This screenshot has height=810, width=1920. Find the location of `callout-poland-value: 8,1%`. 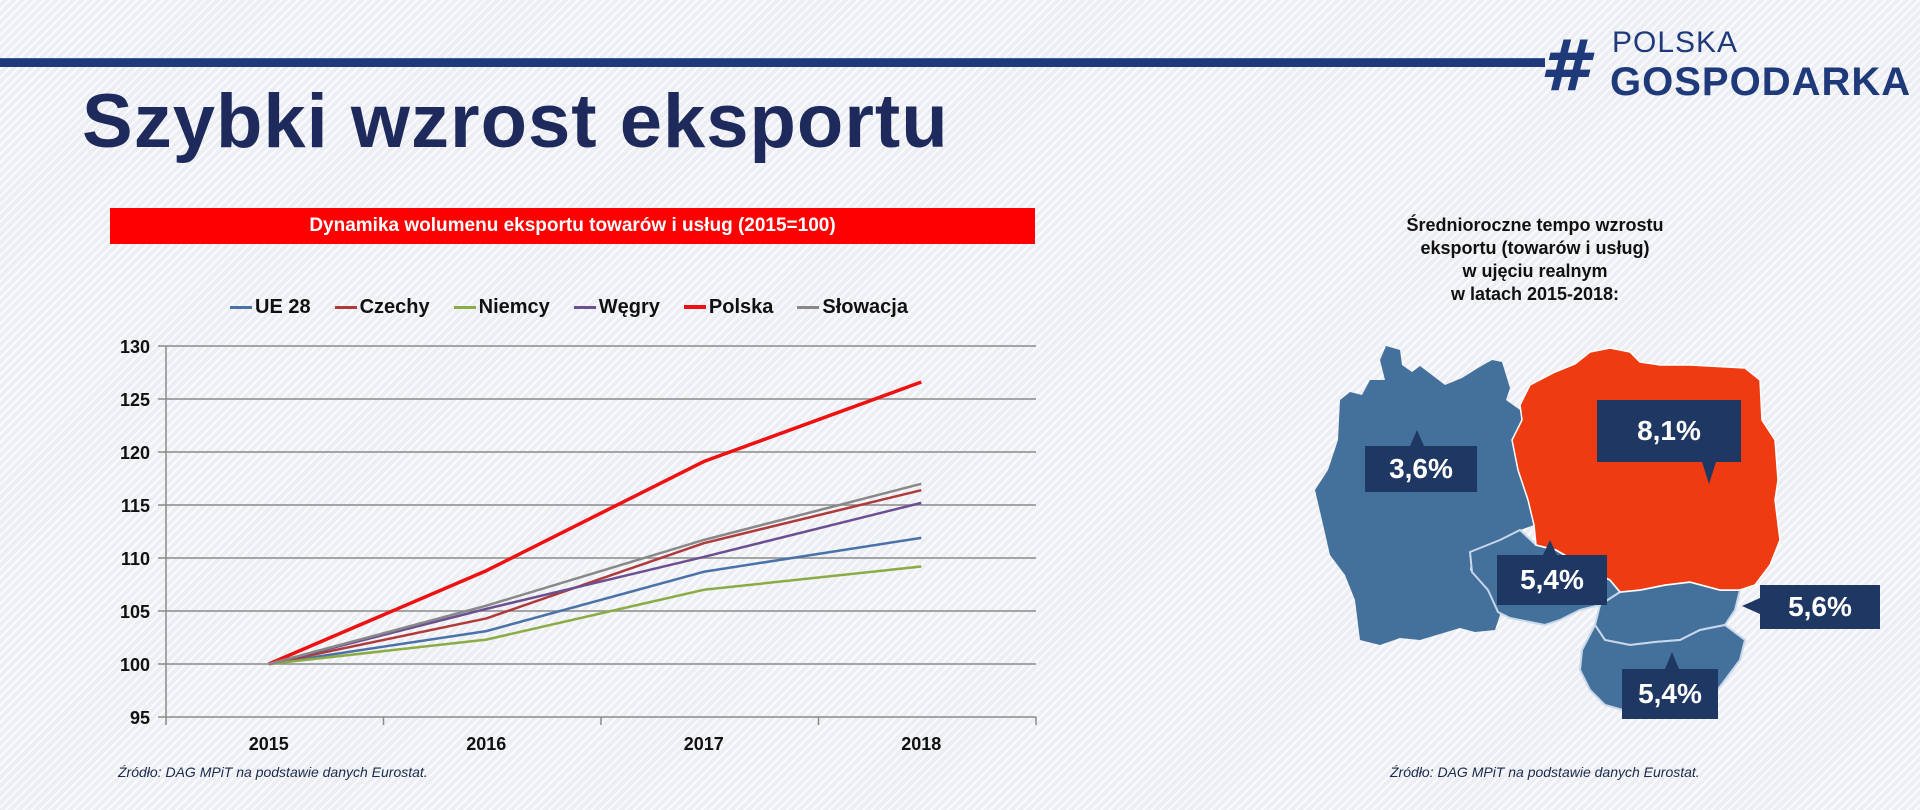

callout-poland-value: 8,1% is located at coordinates (1669, 430).